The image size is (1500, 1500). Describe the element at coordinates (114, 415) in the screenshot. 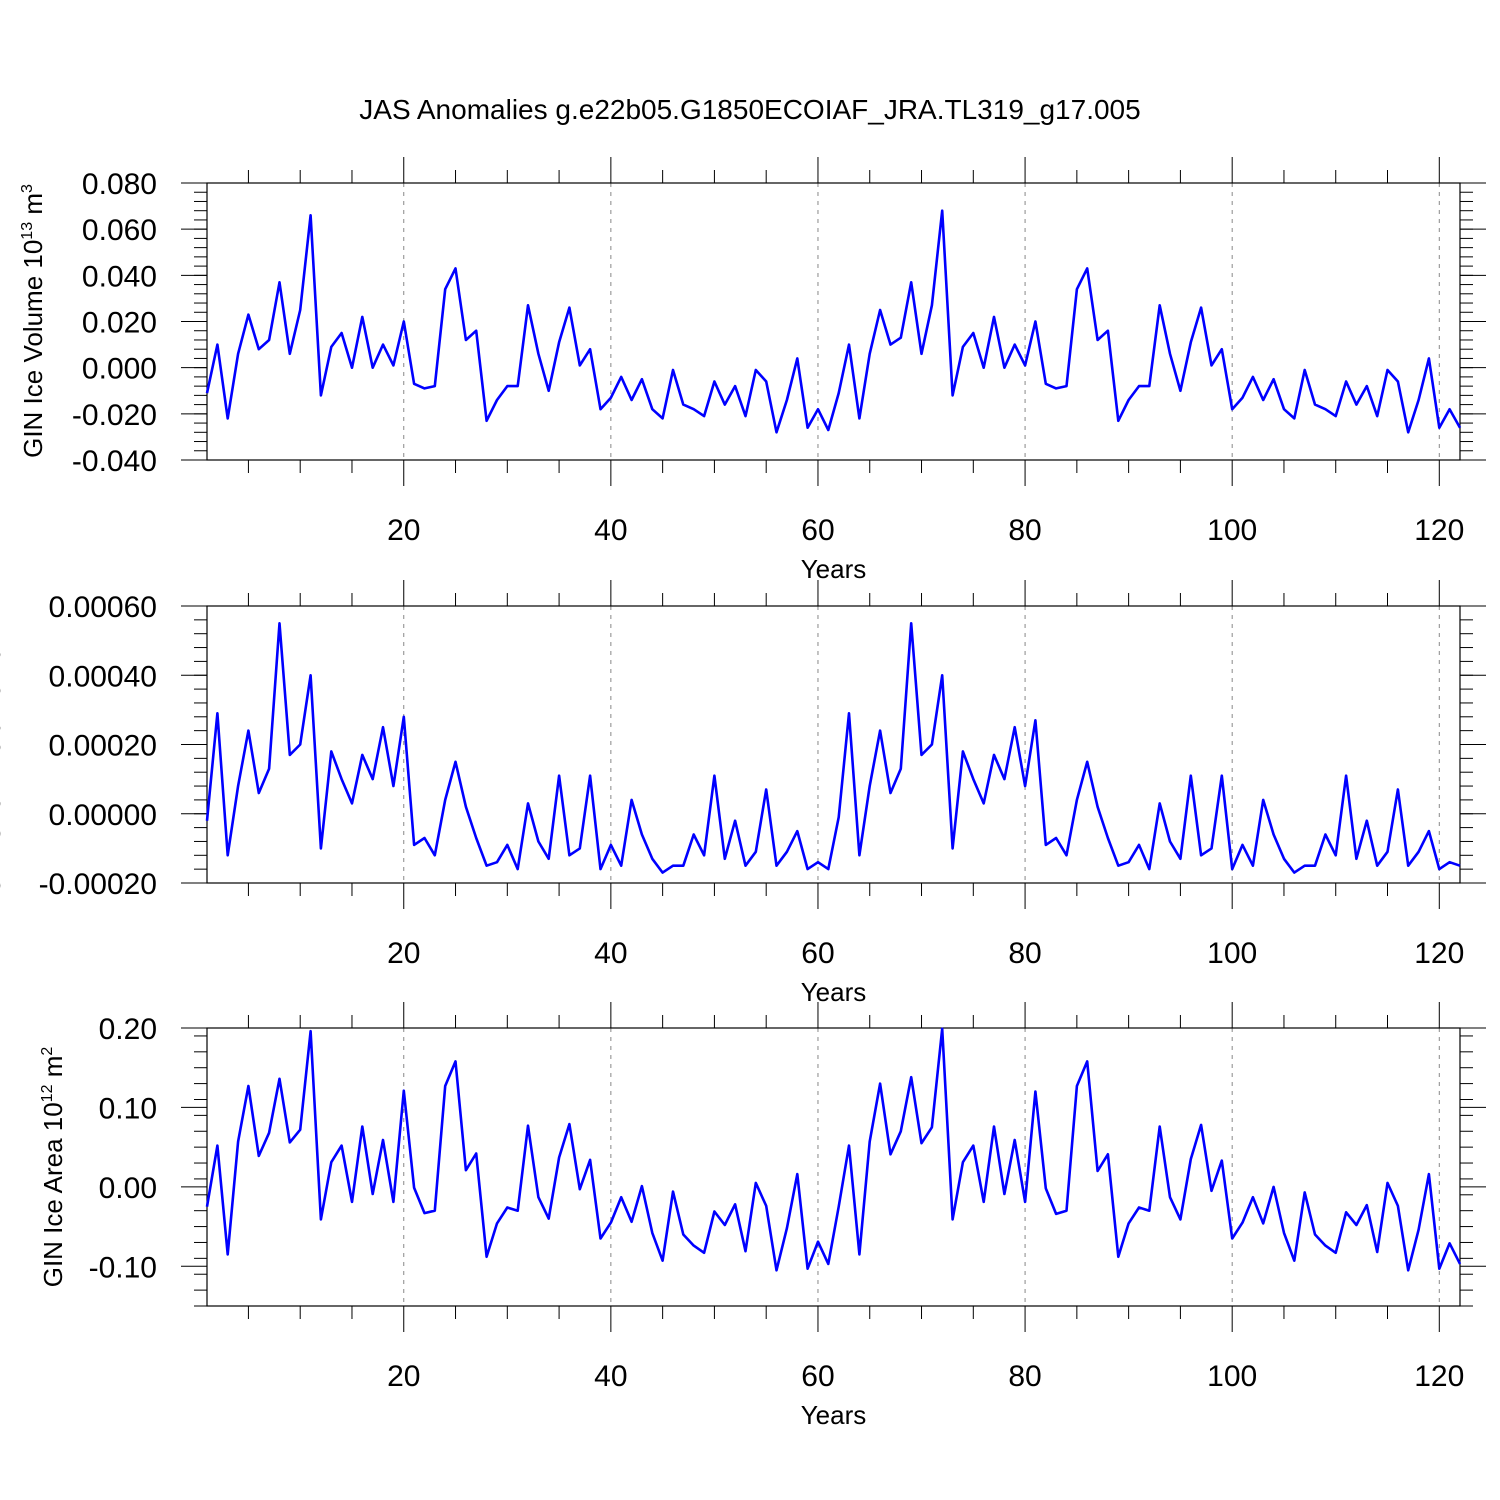

I see `y-tick-label: -0.020` at that location.